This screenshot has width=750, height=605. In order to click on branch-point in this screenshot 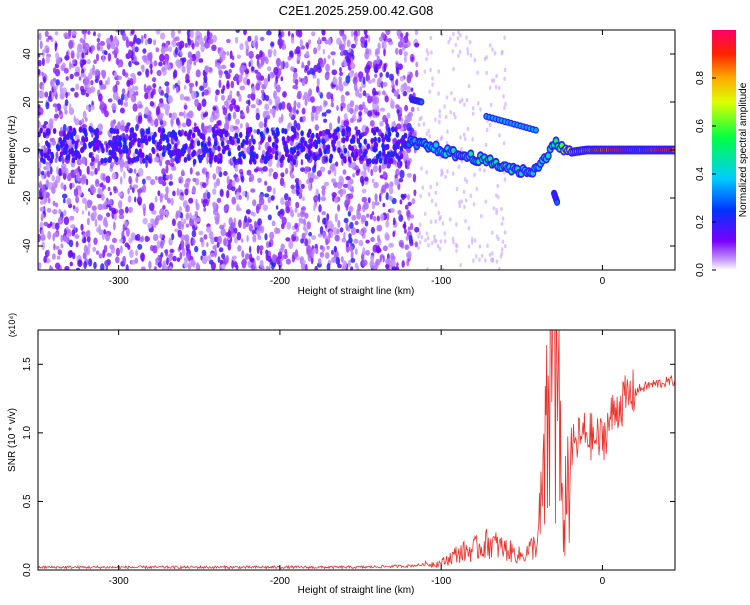, I will do `click(421, 102)`.